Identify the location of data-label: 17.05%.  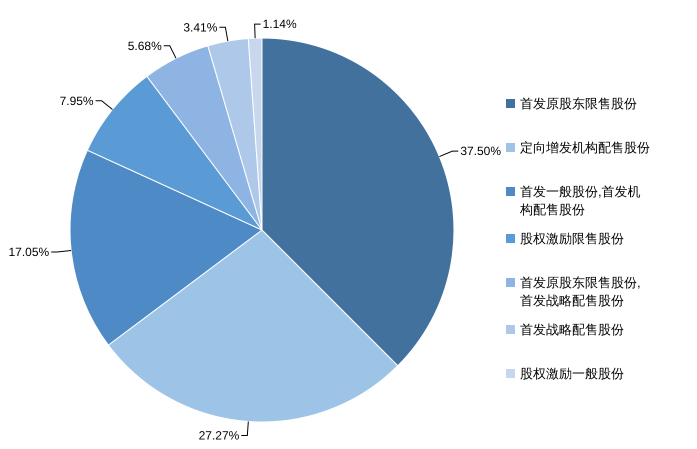
(29, 252).